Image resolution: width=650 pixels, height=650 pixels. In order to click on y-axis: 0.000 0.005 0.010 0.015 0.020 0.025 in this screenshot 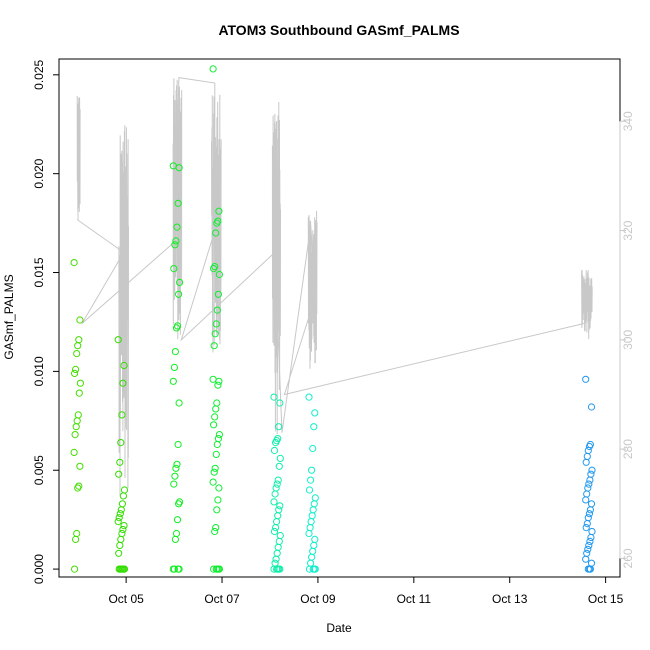, I will do `click(46, 321)`.